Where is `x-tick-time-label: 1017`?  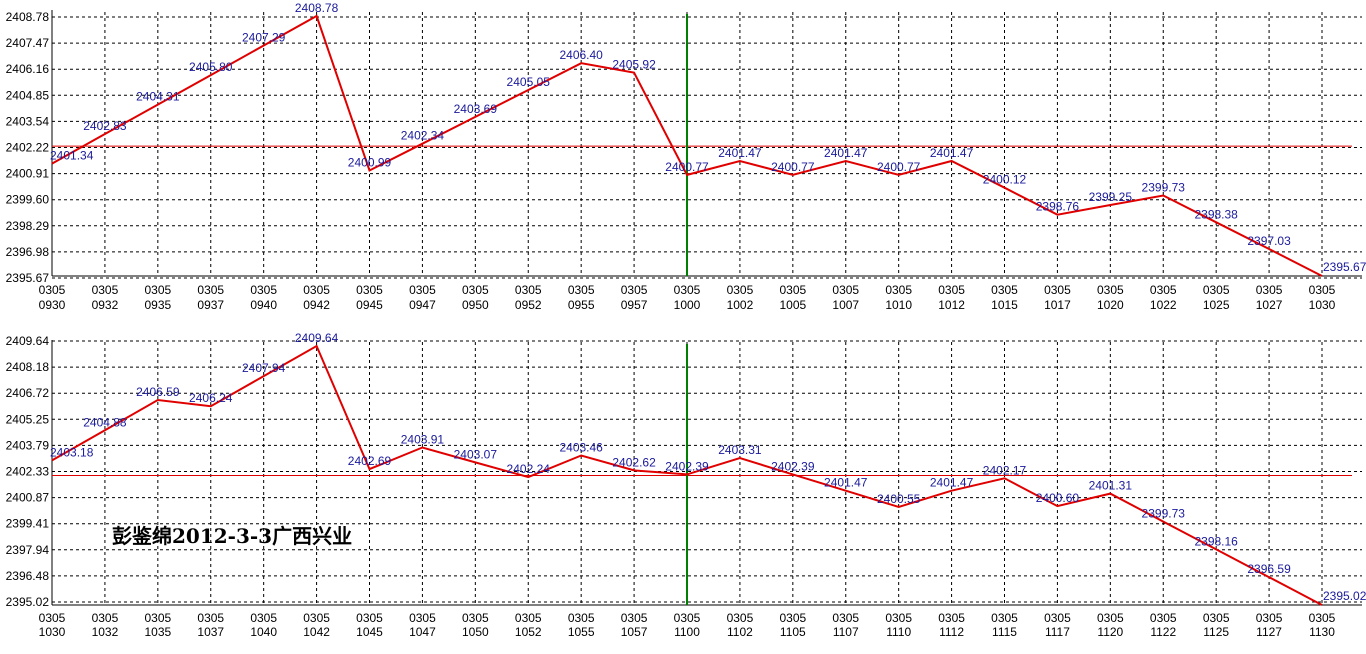
x-tick-time-label: 1017 is located at coordinates (1057, 305).